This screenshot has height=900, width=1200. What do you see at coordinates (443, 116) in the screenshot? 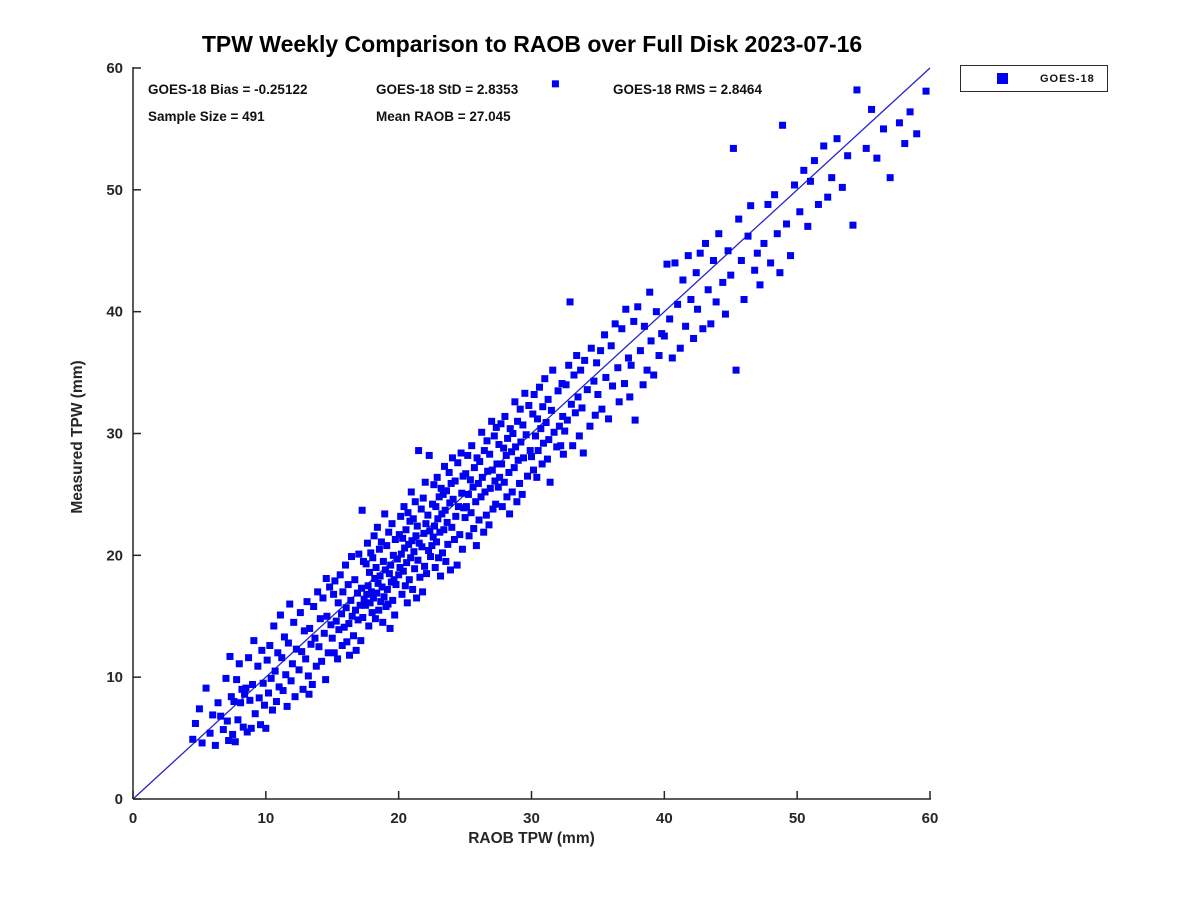
I see `stat-mean-raob: Mean RAOB = 27.045` at bounding box center [443, 116].